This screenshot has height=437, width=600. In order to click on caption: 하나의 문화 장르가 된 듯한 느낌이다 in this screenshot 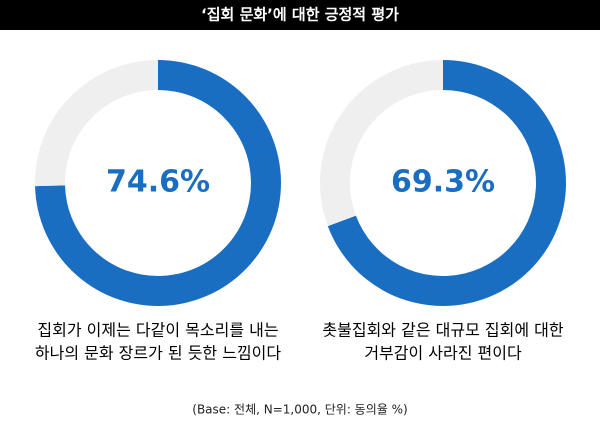, I will do `click(158, 353)`.